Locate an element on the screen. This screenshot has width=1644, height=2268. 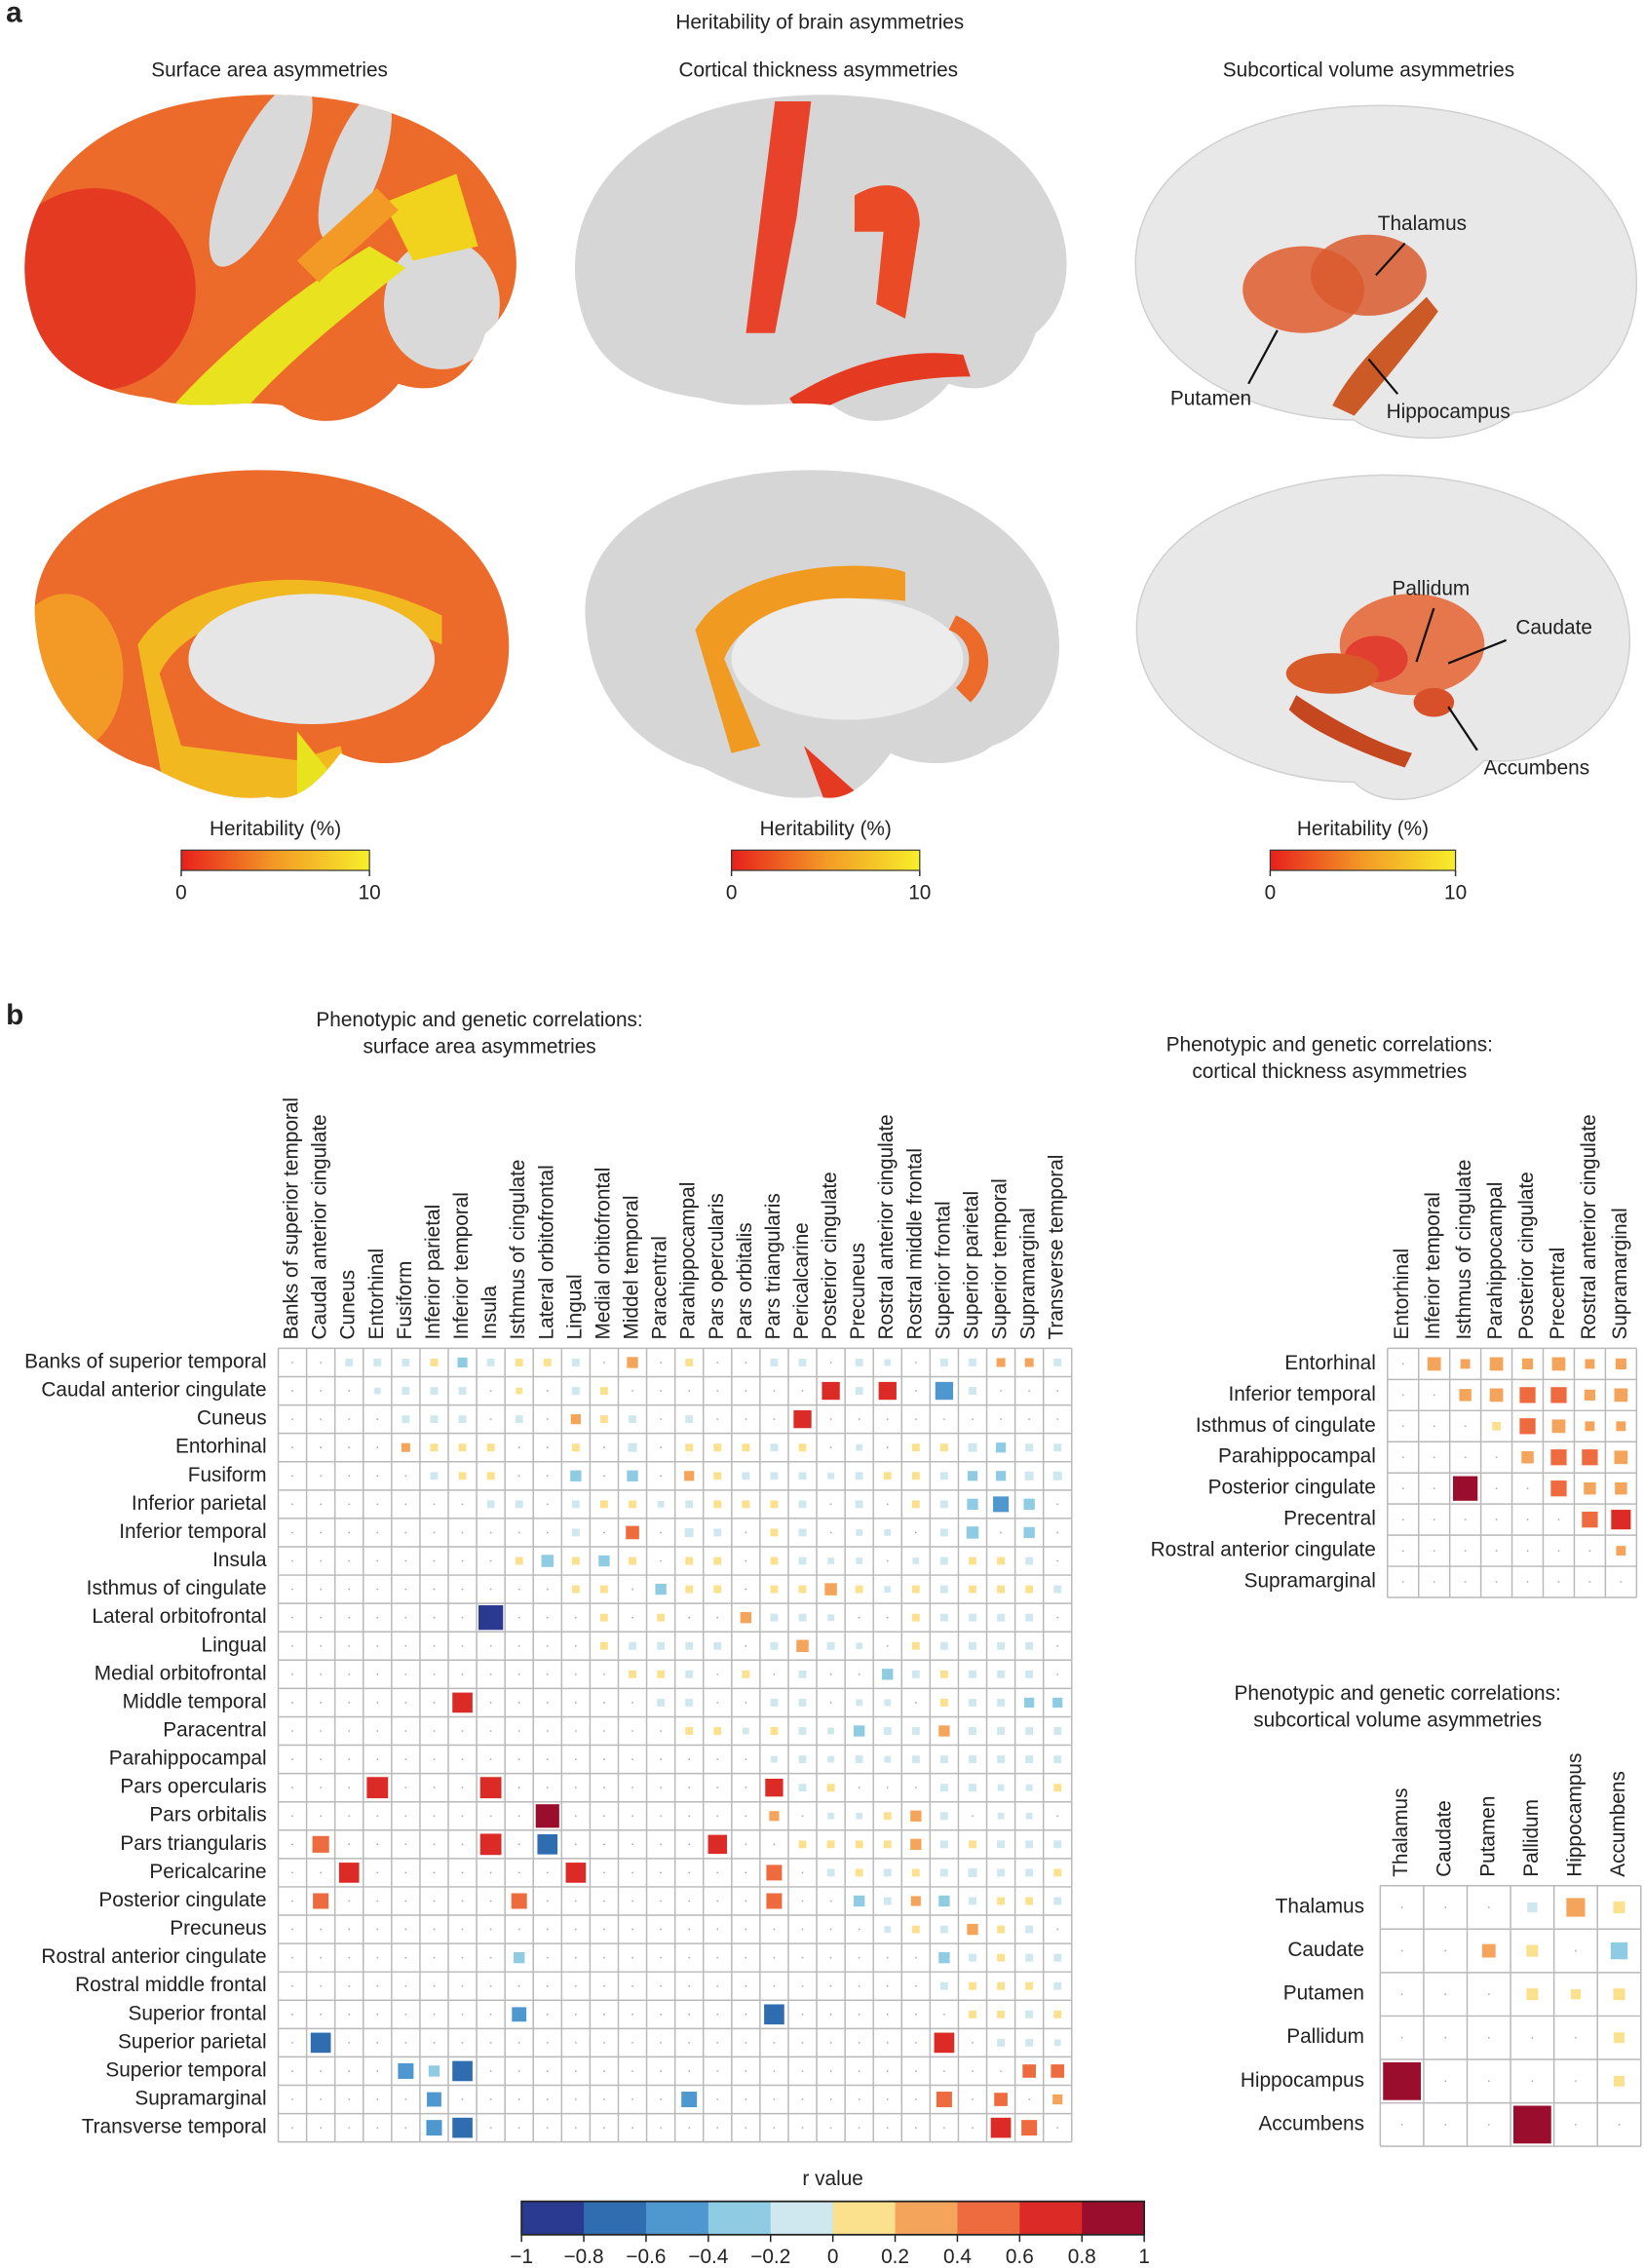
column-label: Superior temporal is located at coordinates (1000, 1258).